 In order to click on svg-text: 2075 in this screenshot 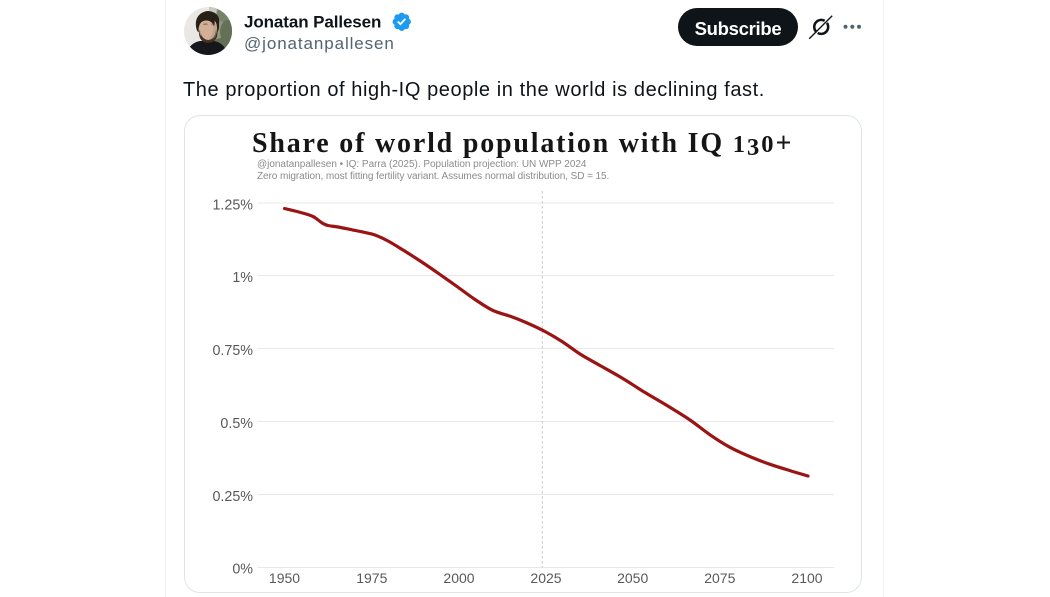, I will do `click(719, 578)`.